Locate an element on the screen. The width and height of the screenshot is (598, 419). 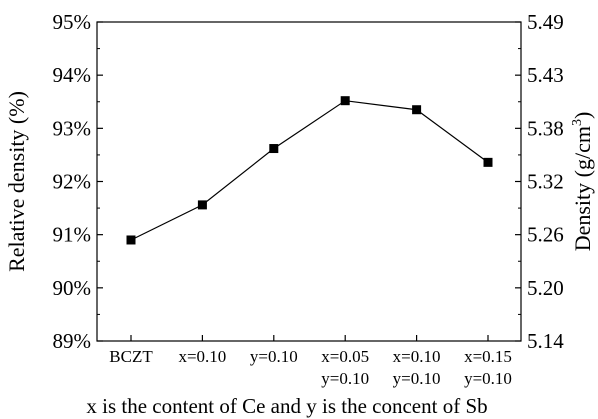
y2-tick-label: 5.49 is located at coordinates (545, 22).